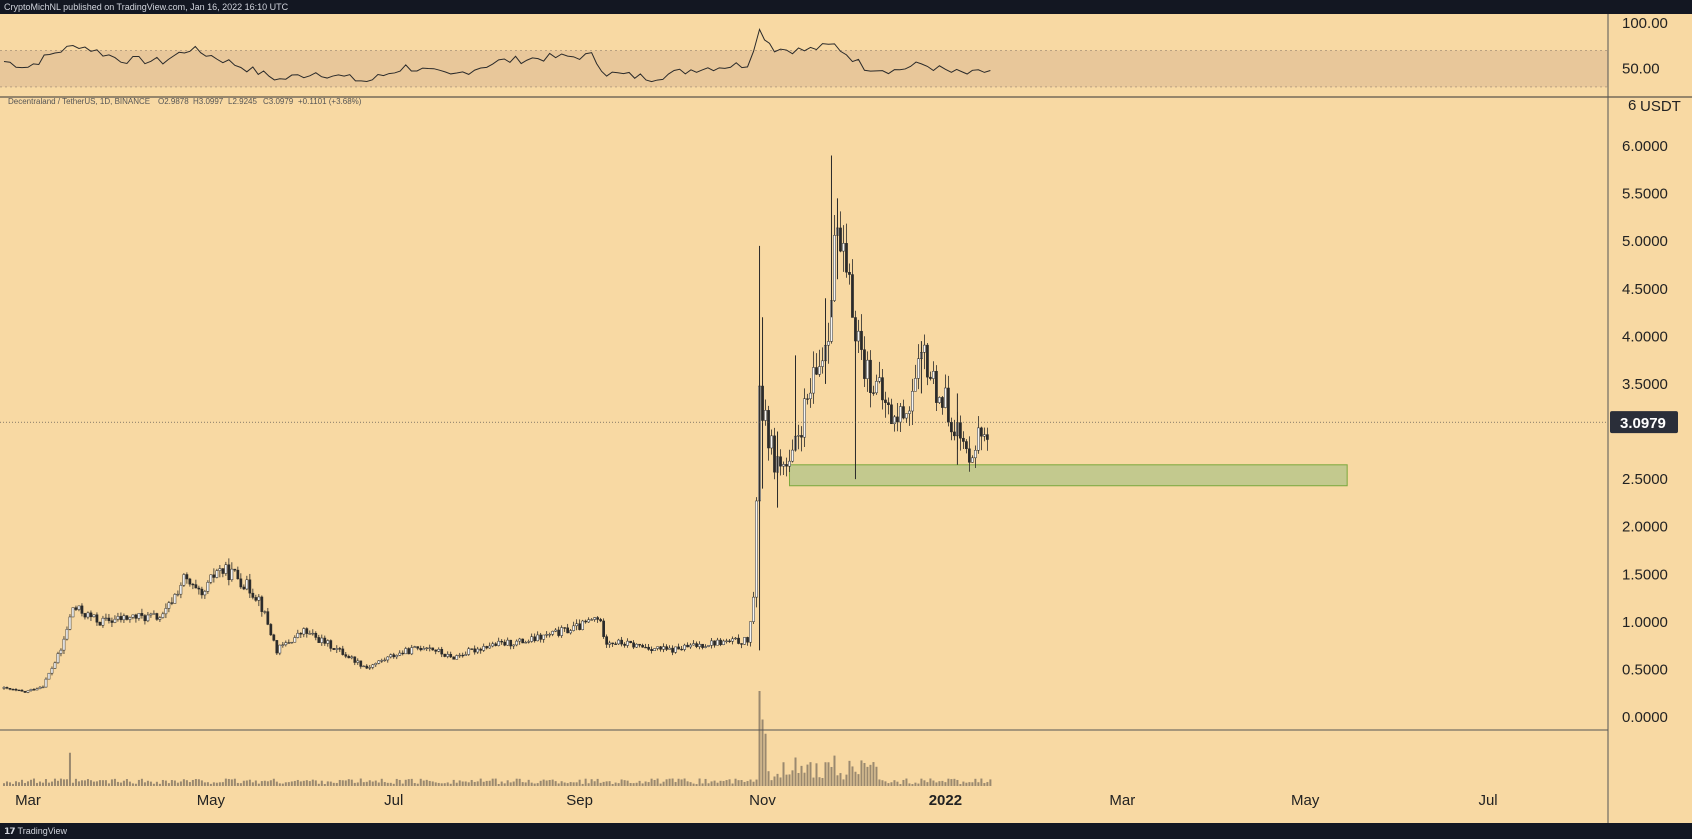 The image size is (1692, 839). Describe the element at coordinates (756, 800) in the screenshot. I see `time-axis: Mar May Jul Sep Nov 2022 Mar May Jul` at that location.